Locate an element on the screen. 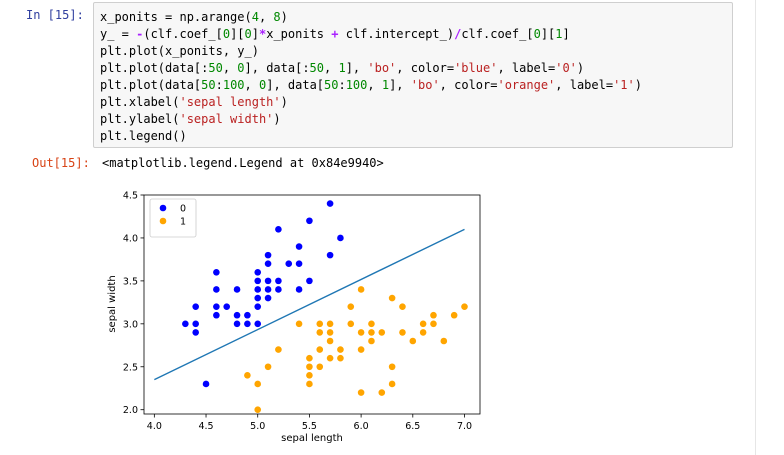  scrollbar-divider is located at coordinates (755, 227).